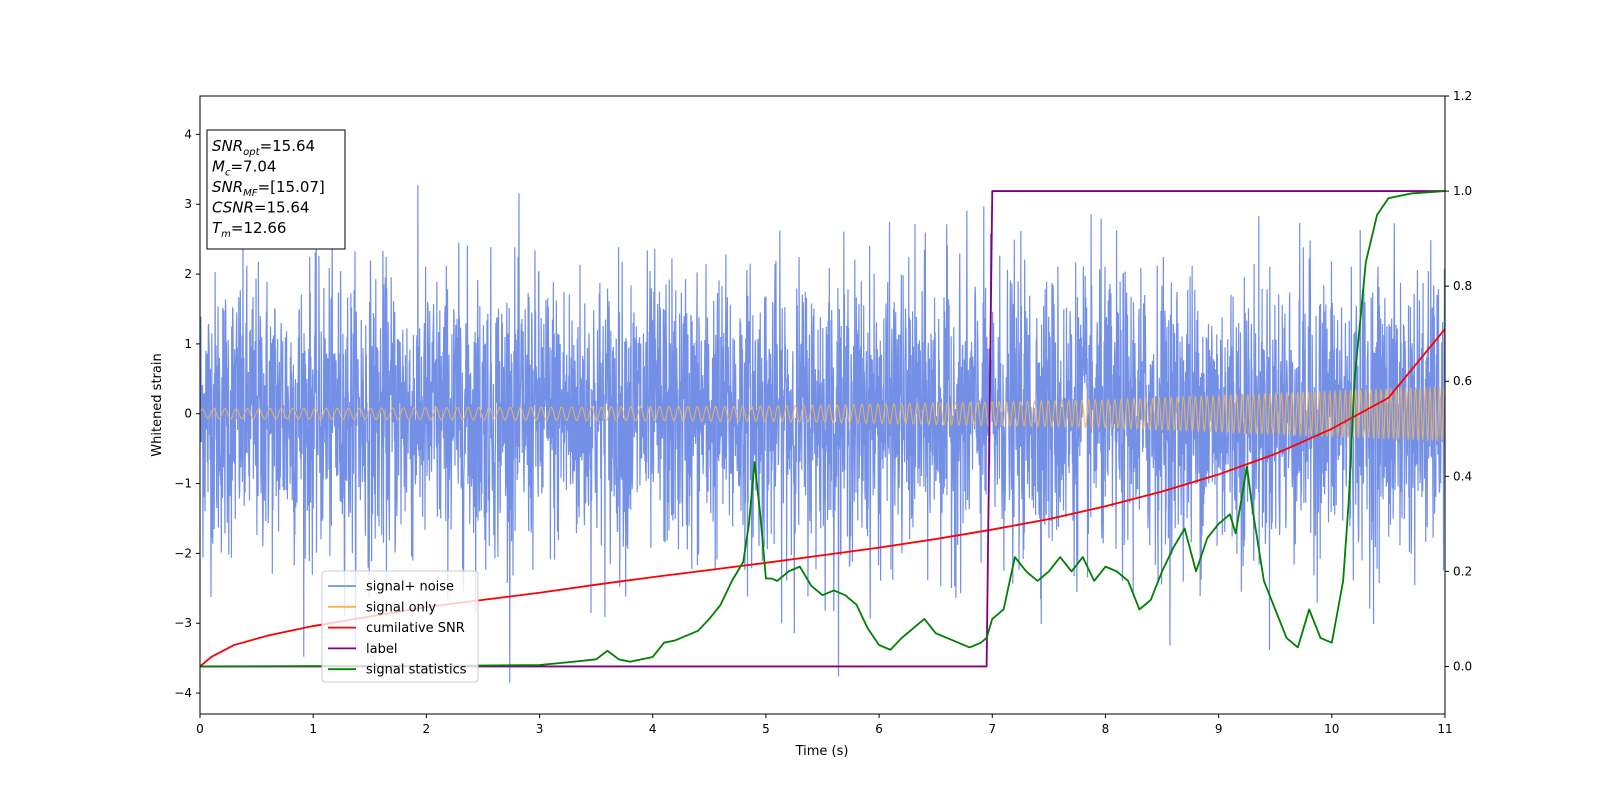 Image resolution: width=1600 pixels, height=804 pixels. What do you see at coordinates (183, 553) in the screenshot?
I see `y-tick-label: −2` at bounding box center [183, 553].